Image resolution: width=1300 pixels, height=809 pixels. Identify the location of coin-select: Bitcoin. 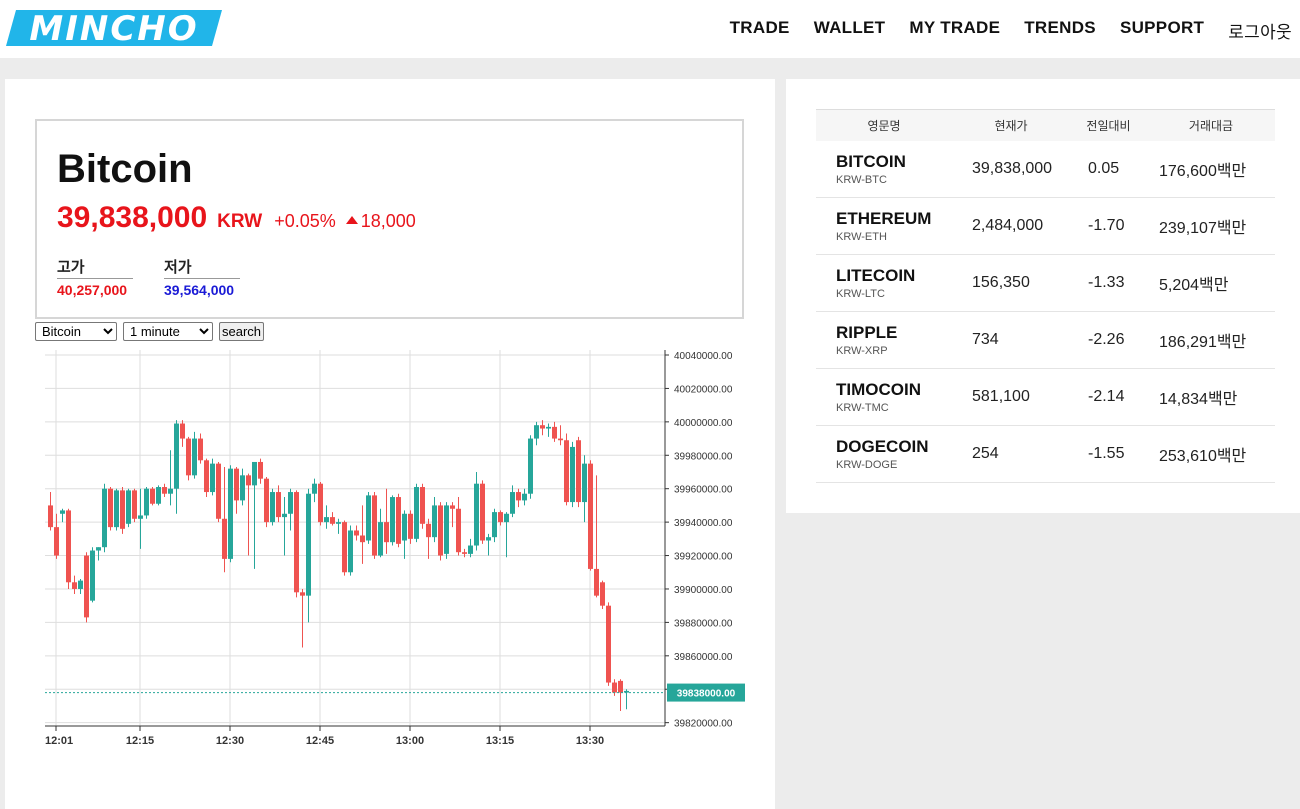
(76, 331).